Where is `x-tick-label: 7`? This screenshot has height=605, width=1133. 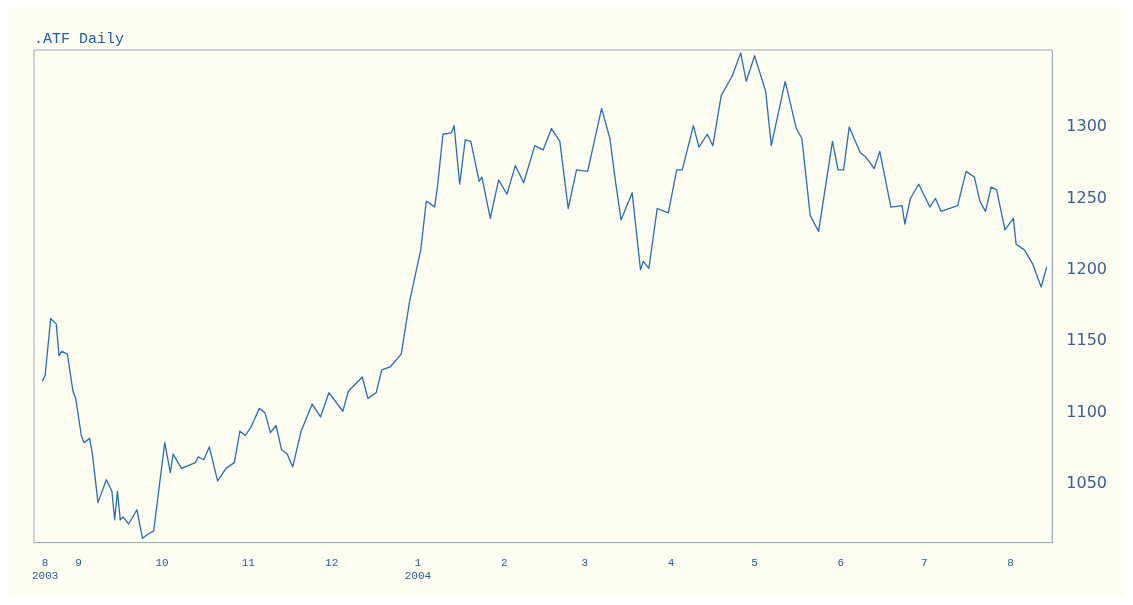 x-tick-label: 7 is located at coordinates (924, 563).